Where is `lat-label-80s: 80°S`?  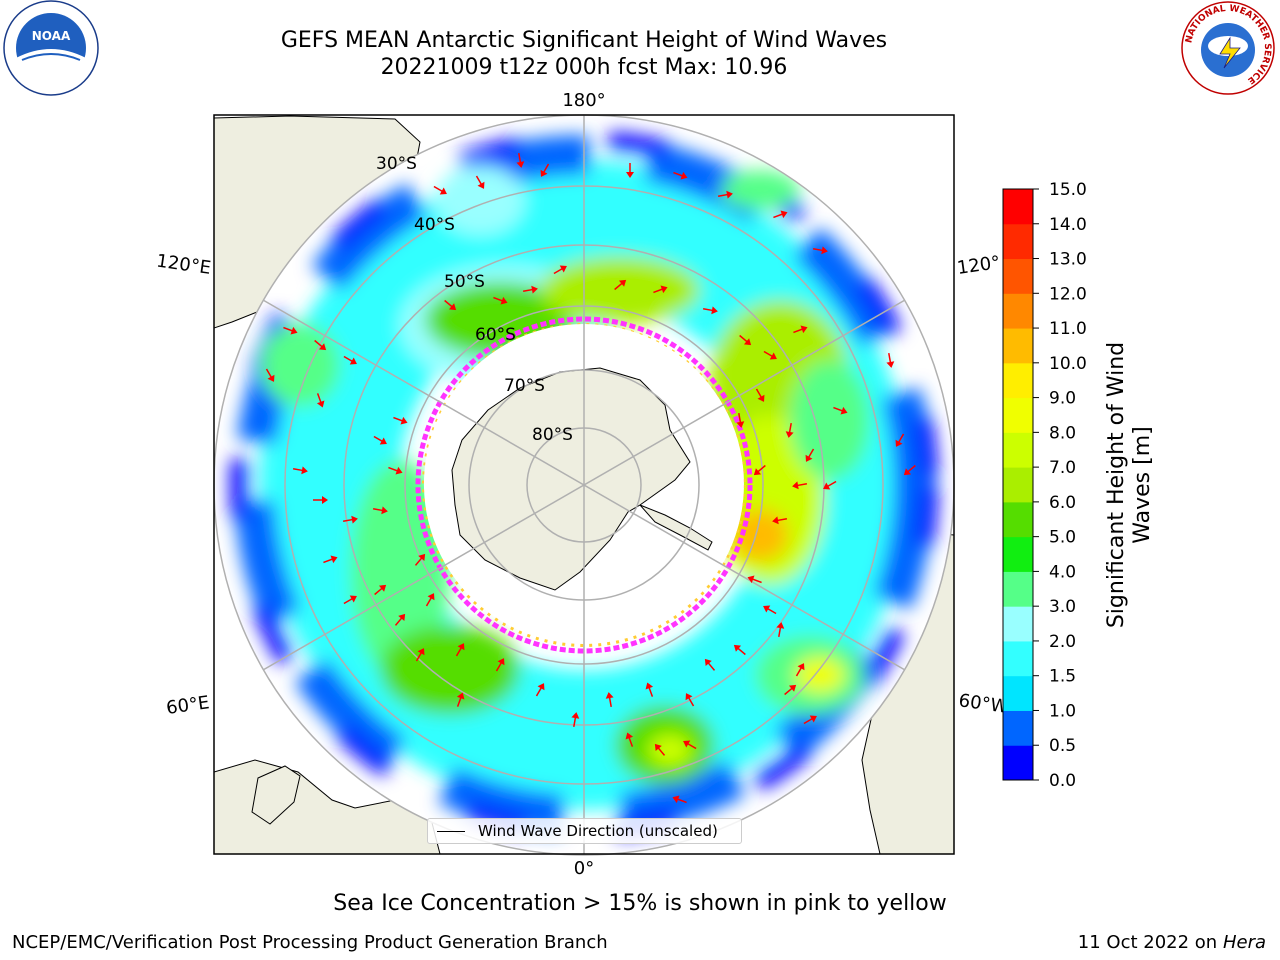 lat-label-80s: 80°S is located at coordinates (552, 435).